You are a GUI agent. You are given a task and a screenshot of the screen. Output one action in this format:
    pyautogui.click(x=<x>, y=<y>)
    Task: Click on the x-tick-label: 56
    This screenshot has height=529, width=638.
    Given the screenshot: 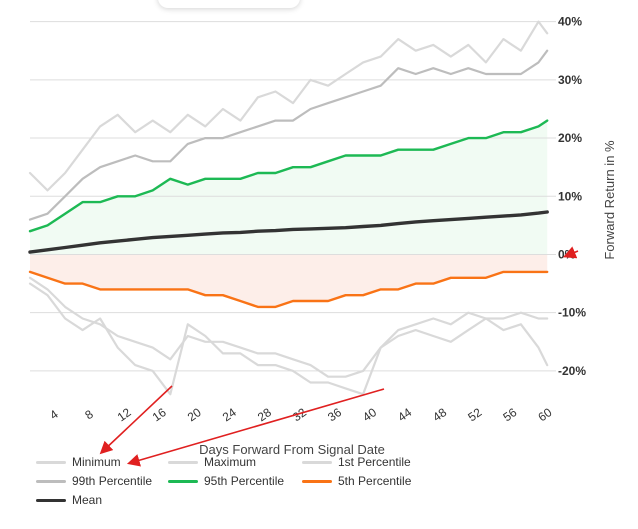 What is the action you would take?
    pyautogui.click(x=509, y=414)
    